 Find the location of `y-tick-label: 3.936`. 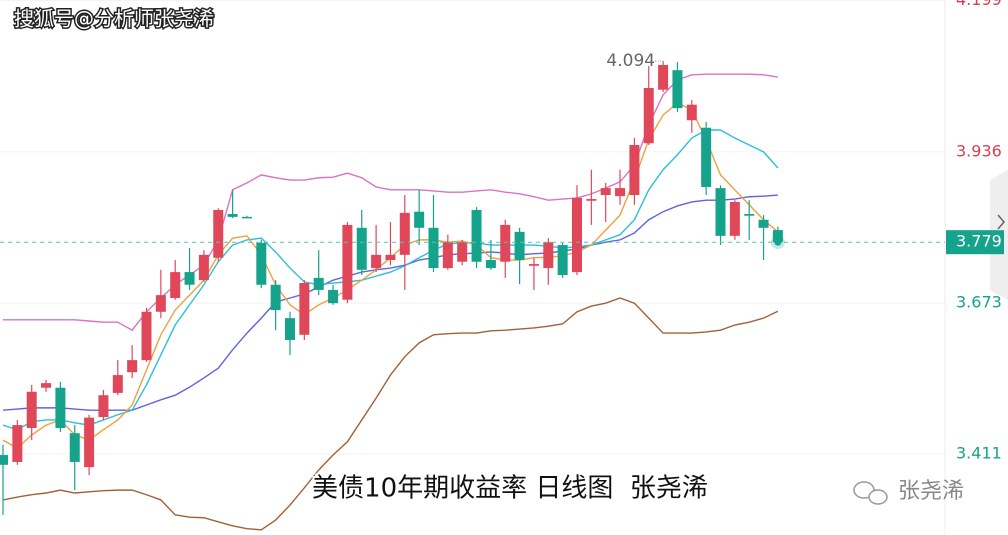

y-tick-label: 3.936 is located at coordinates (979, 150).